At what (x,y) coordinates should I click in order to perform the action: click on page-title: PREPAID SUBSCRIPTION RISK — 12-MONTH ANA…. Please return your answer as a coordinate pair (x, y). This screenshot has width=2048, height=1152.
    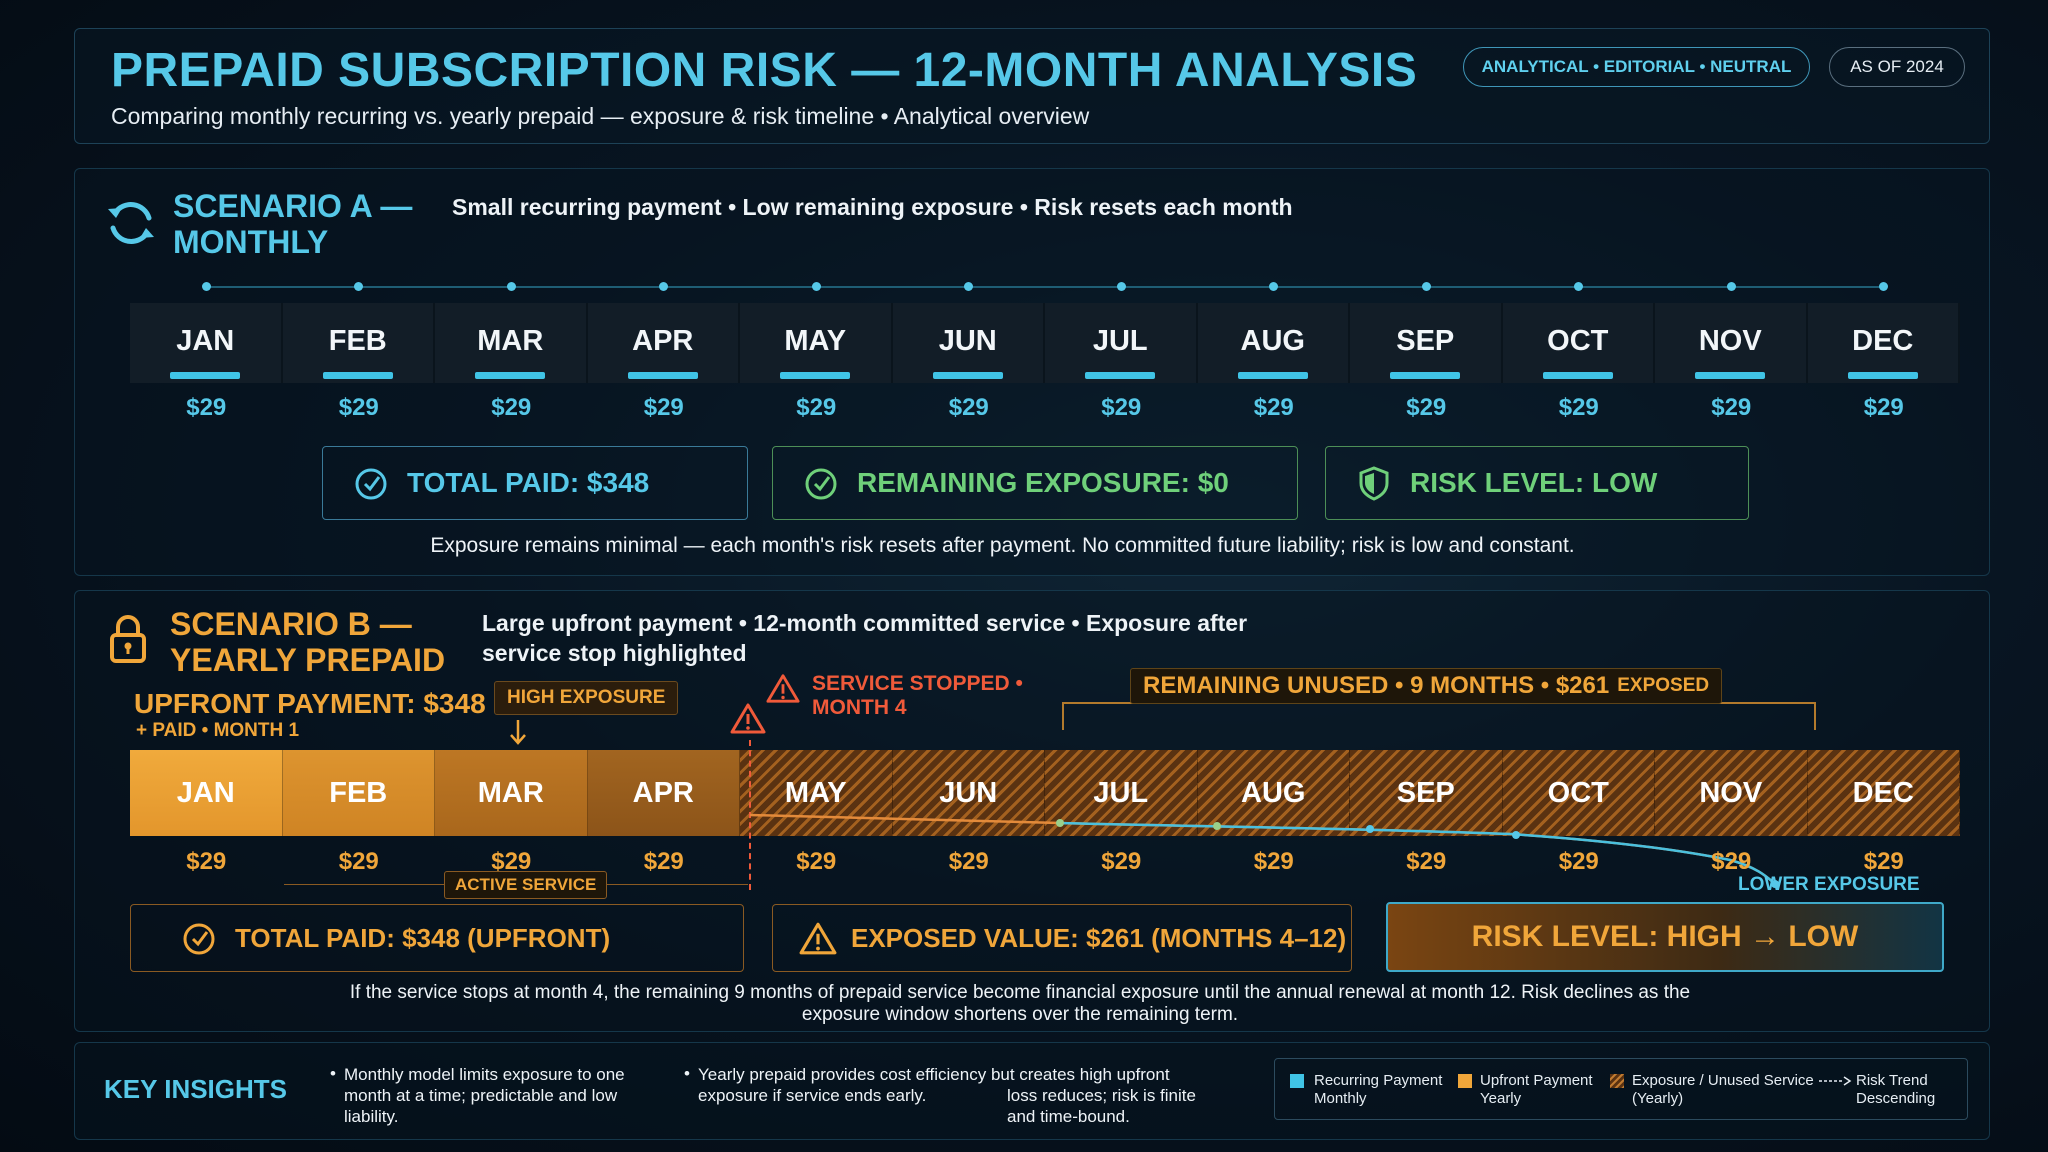
    Looking at the image, I should click on (764, 70).